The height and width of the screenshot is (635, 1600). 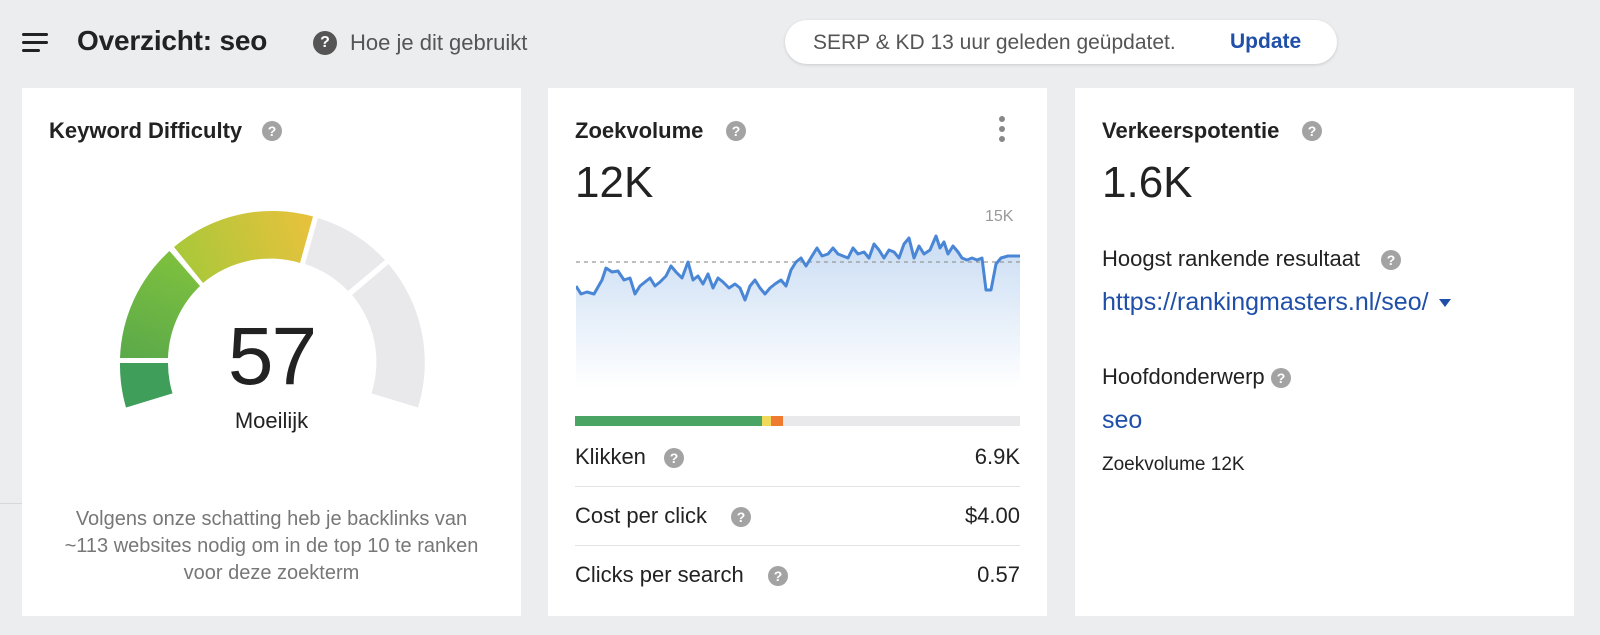 I want to click on menu-icon, so click(x=35, y=43).